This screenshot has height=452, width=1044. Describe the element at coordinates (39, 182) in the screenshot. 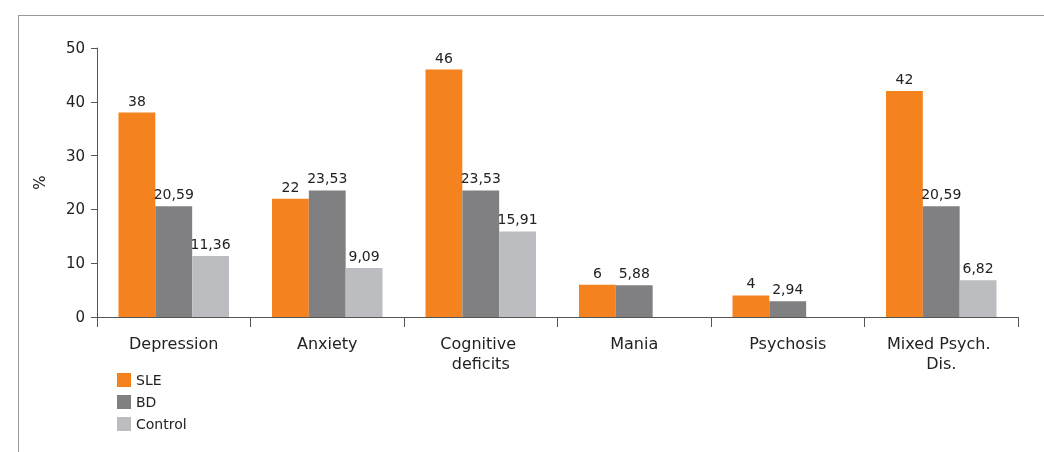

I see `y-axis-title: %` at that location.